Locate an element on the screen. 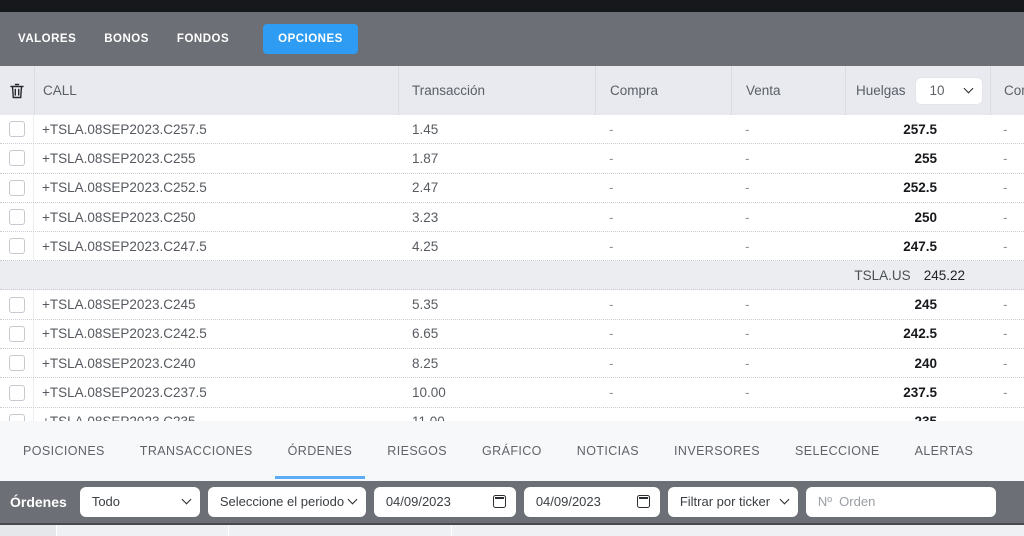 The width and height of the screenshot is (1024, 536). nav-tab-valores: VALORES is located at coordinates (47, 39).